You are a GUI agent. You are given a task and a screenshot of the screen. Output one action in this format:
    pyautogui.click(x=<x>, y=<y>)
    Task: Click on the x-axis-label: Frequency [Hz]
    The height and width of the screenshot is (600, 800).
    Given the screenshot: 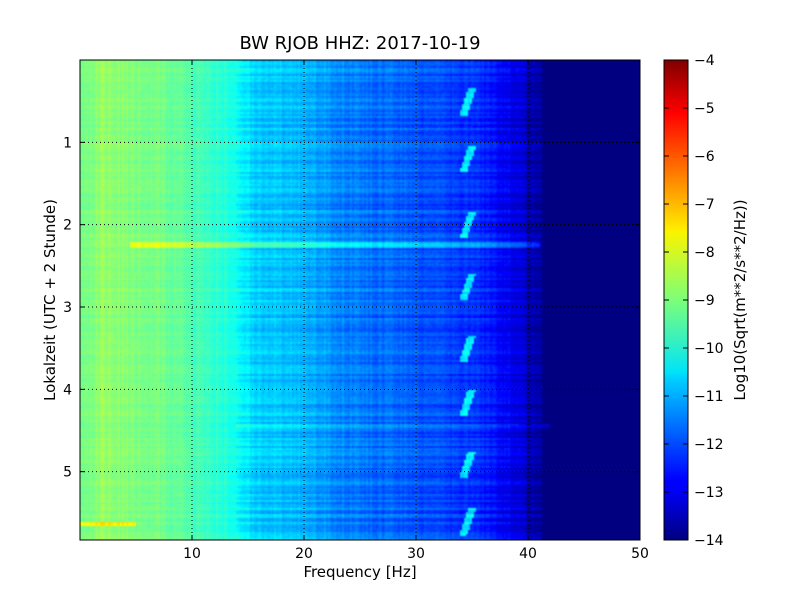 What is the action you would take?
    pyautogui.click(x=359, y=572)
    